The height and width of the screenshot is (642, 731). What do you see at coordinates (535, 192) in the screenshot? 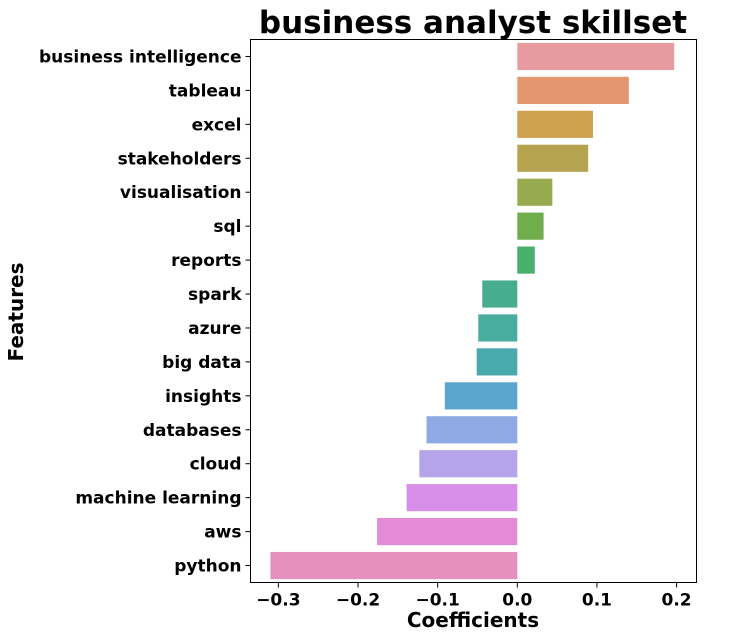
I see `bar-visualisation` at bounding box center [535, 192].